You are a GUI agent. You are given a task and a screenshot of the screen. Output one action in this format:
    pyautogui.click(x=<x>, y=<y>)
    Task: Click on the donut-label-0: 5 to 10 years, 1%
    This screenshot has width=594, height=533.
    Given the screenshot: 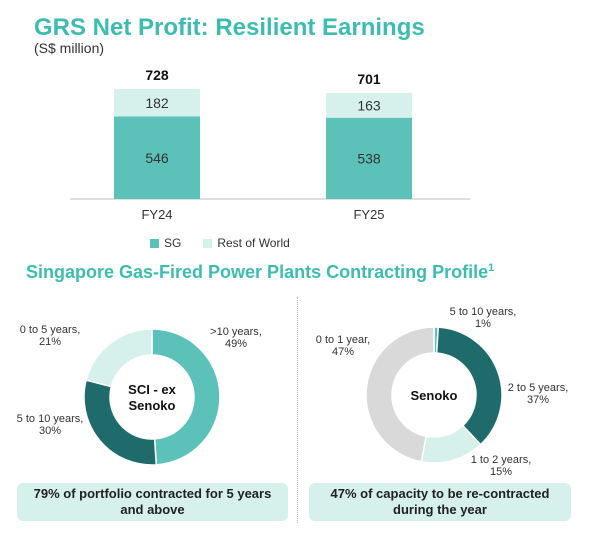 What is the action you would take?
    pyautogui.click(x=483, y=318)
    